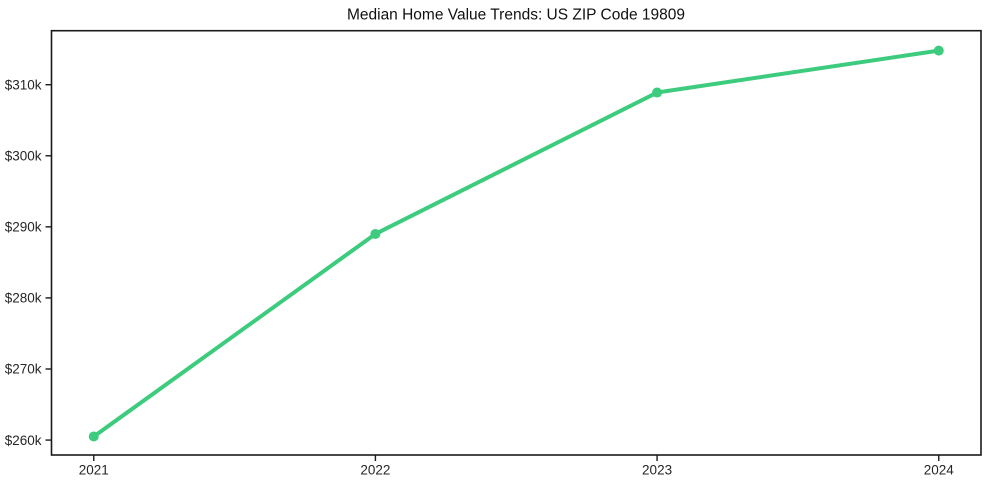 The width and height of the screenshot is (990, 490). Describe the element at coordinates (94, 470) in the screenshot. I see `x-tick-label: 2021` at that location.